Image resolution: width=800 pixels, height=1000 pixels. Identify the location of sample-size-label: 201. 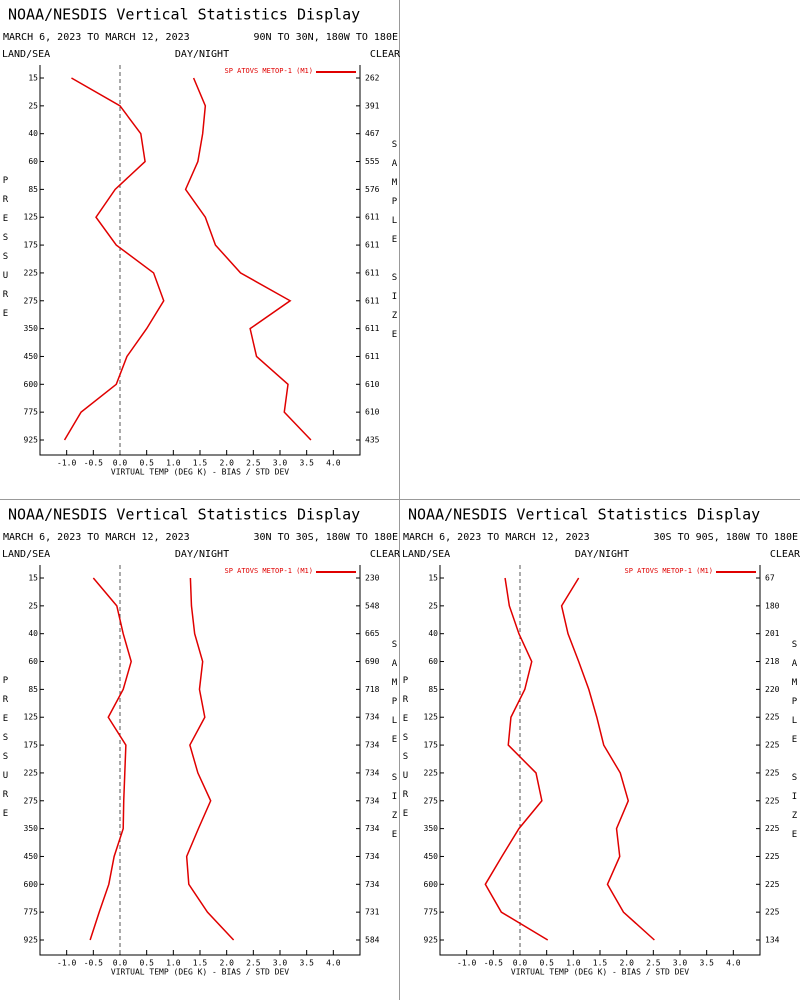
(772, 633).